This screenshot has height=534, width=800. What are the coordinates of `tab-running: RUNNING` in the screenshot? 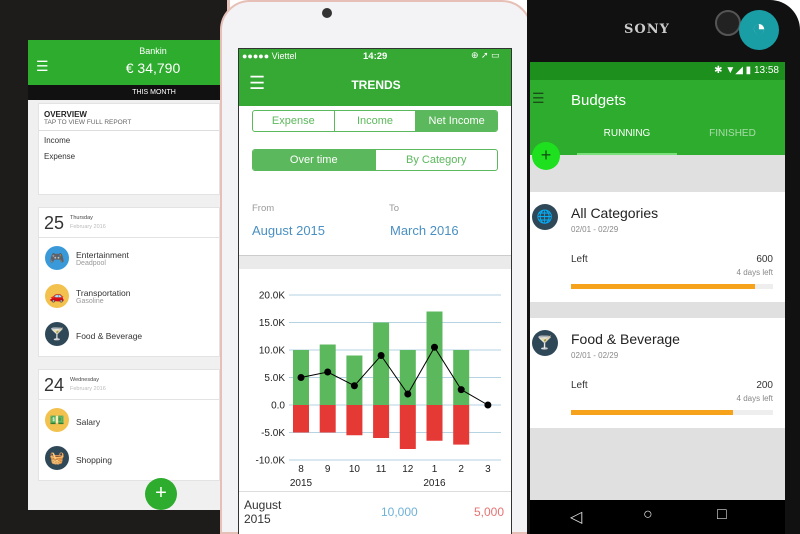 It's located at (627, 141).